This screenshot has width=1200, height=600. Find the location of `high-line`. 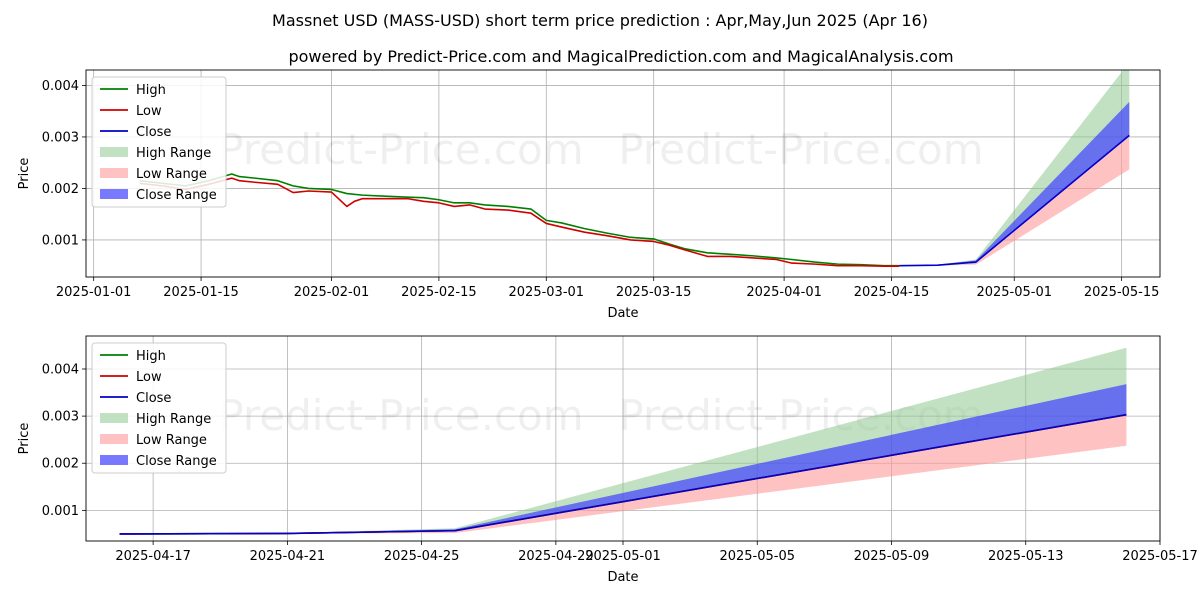

high-line is located at coordinates (519, 220).